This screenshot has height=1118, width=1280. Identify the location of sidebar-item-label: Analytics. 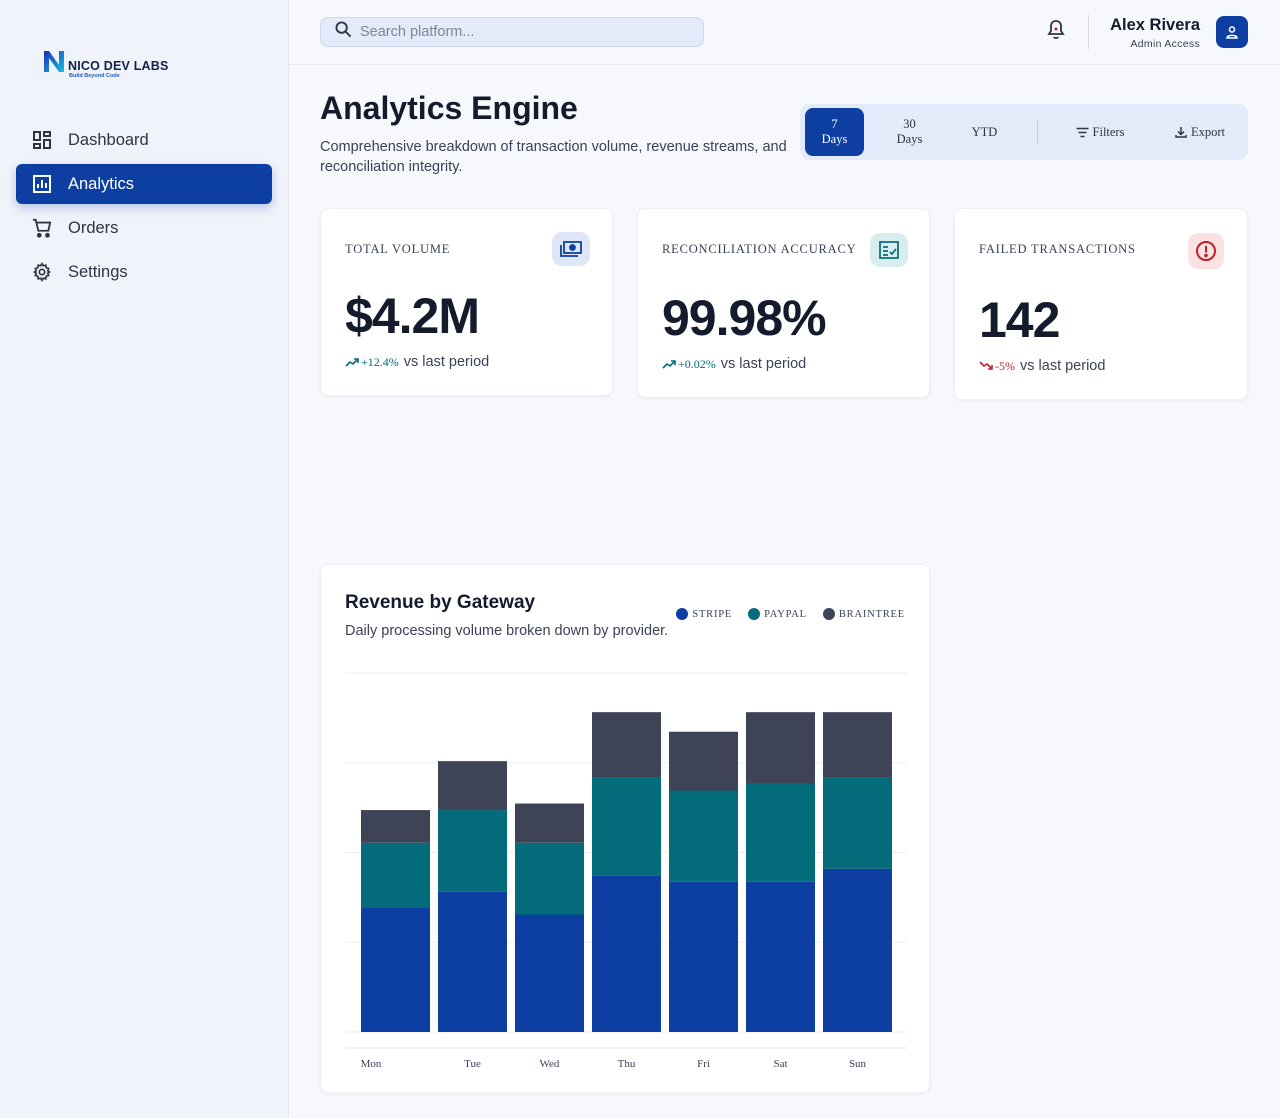
(101, 183).